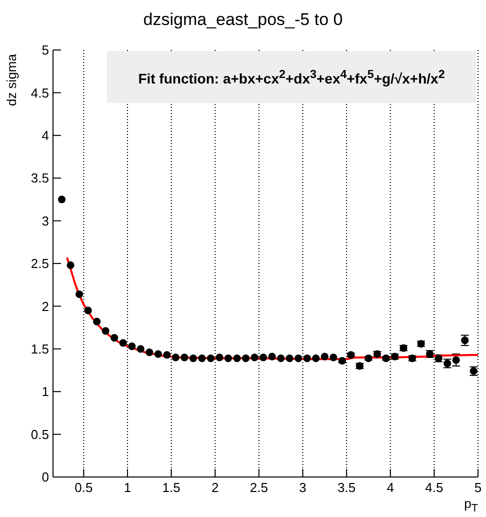 This screenshot has height=517, width=486. Describe the element at coordinates (39, 434) in the screenshot. I see `y-tick-label: 0.5` at that location.